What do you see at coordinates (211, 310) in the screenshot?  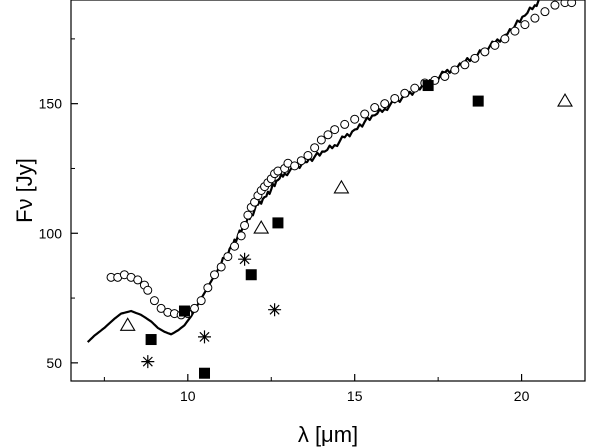 I see `series-asterisk` at bounding box center [211, 310].